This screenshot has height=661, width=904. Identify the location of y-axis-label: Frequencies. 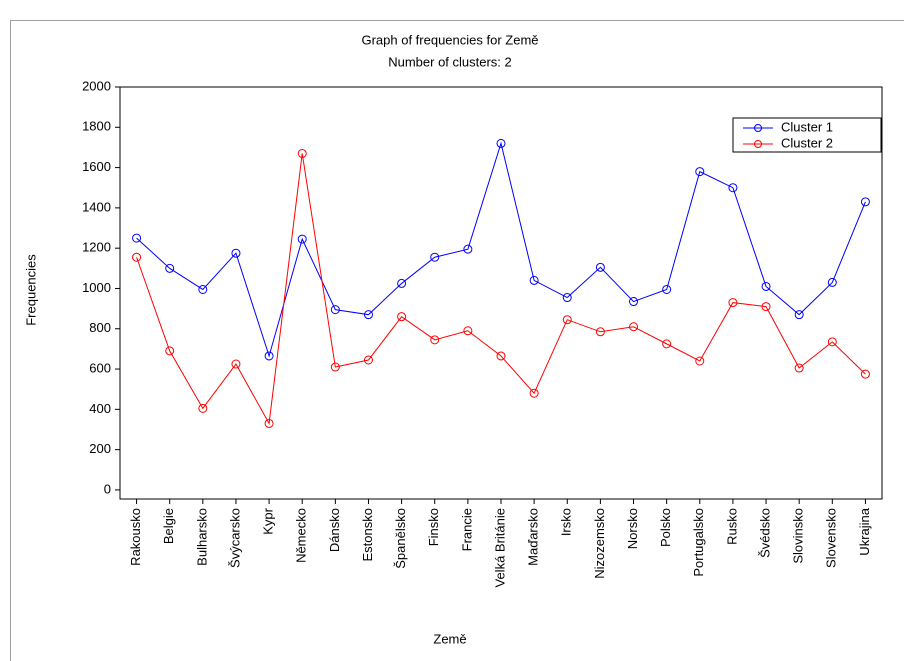
(30, 290).